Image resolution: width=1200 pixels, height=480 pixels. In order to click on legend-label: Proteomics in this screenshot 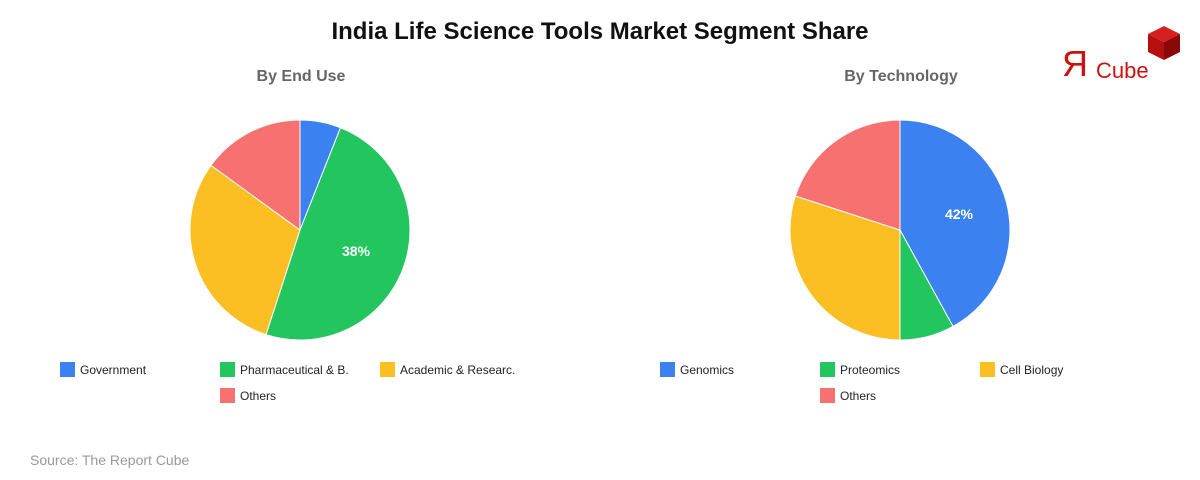, I will do `click(870, 369)`.